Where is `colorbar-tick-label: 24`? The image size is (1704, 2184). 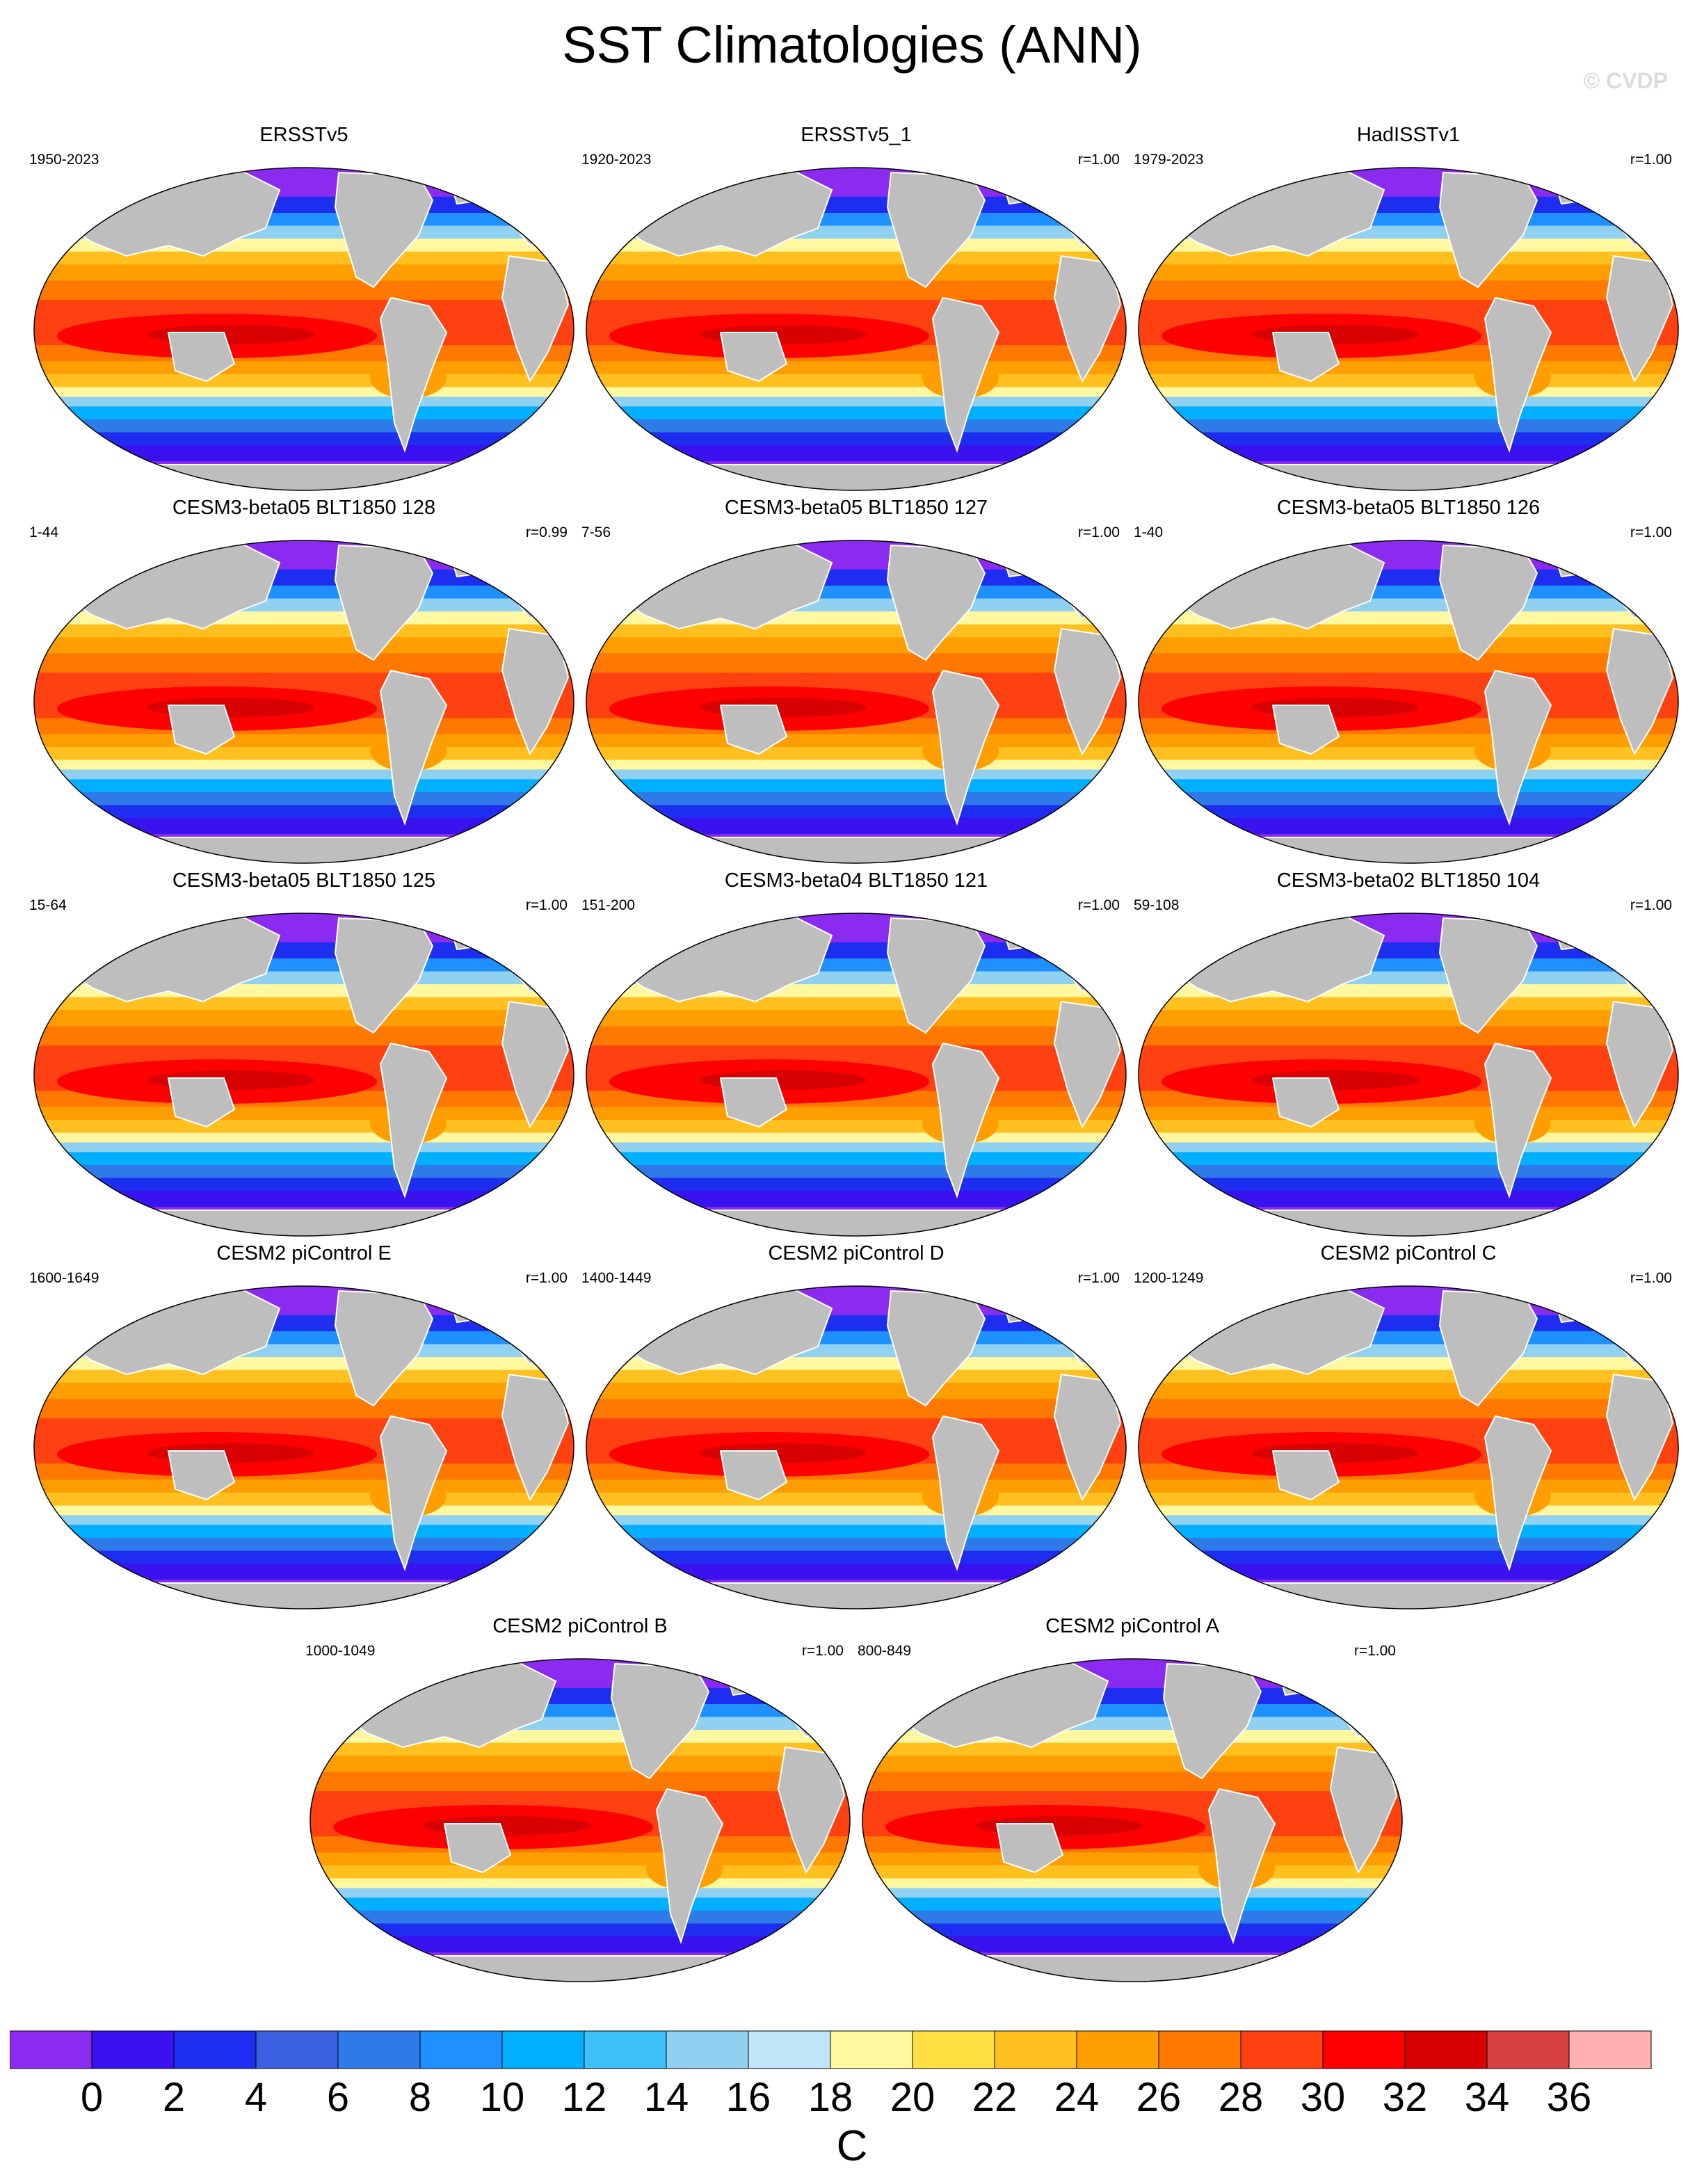
colorbar-tick-label: 24 is located at coordinates (1077, 2097).